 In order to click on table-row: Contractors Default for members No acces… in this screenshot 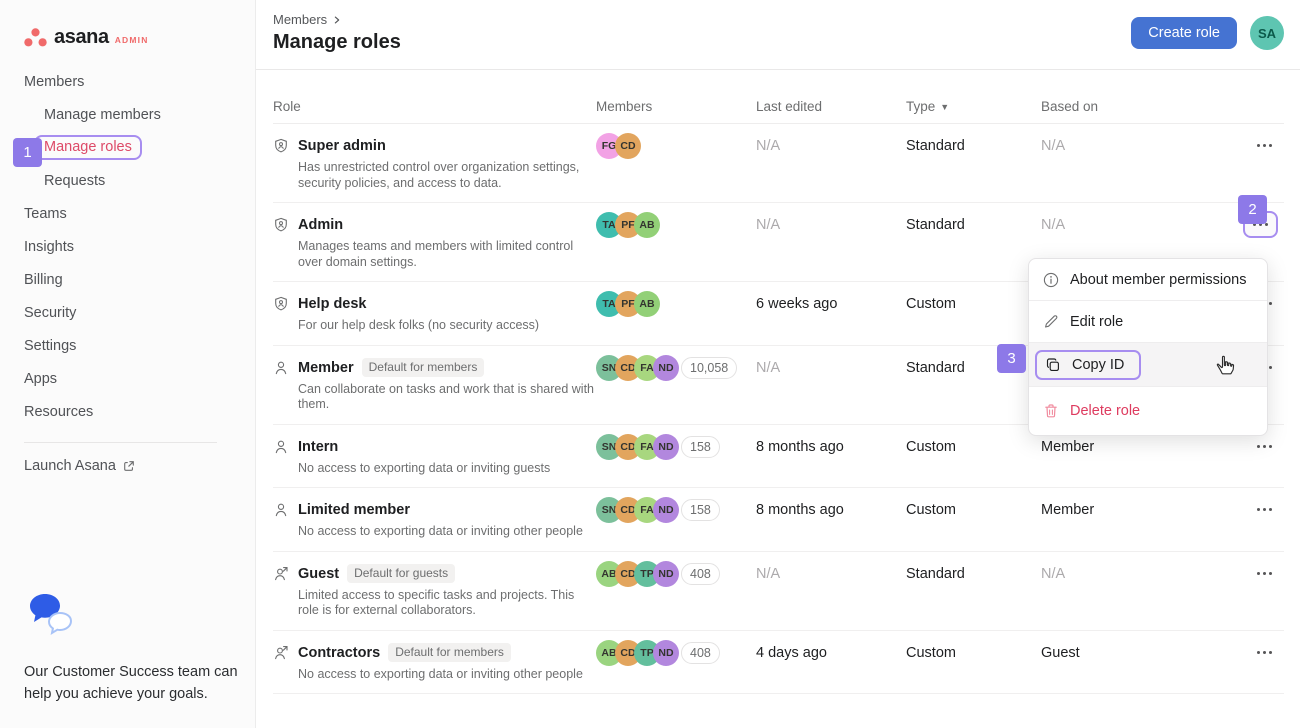, I will do `click(778, 662)`.